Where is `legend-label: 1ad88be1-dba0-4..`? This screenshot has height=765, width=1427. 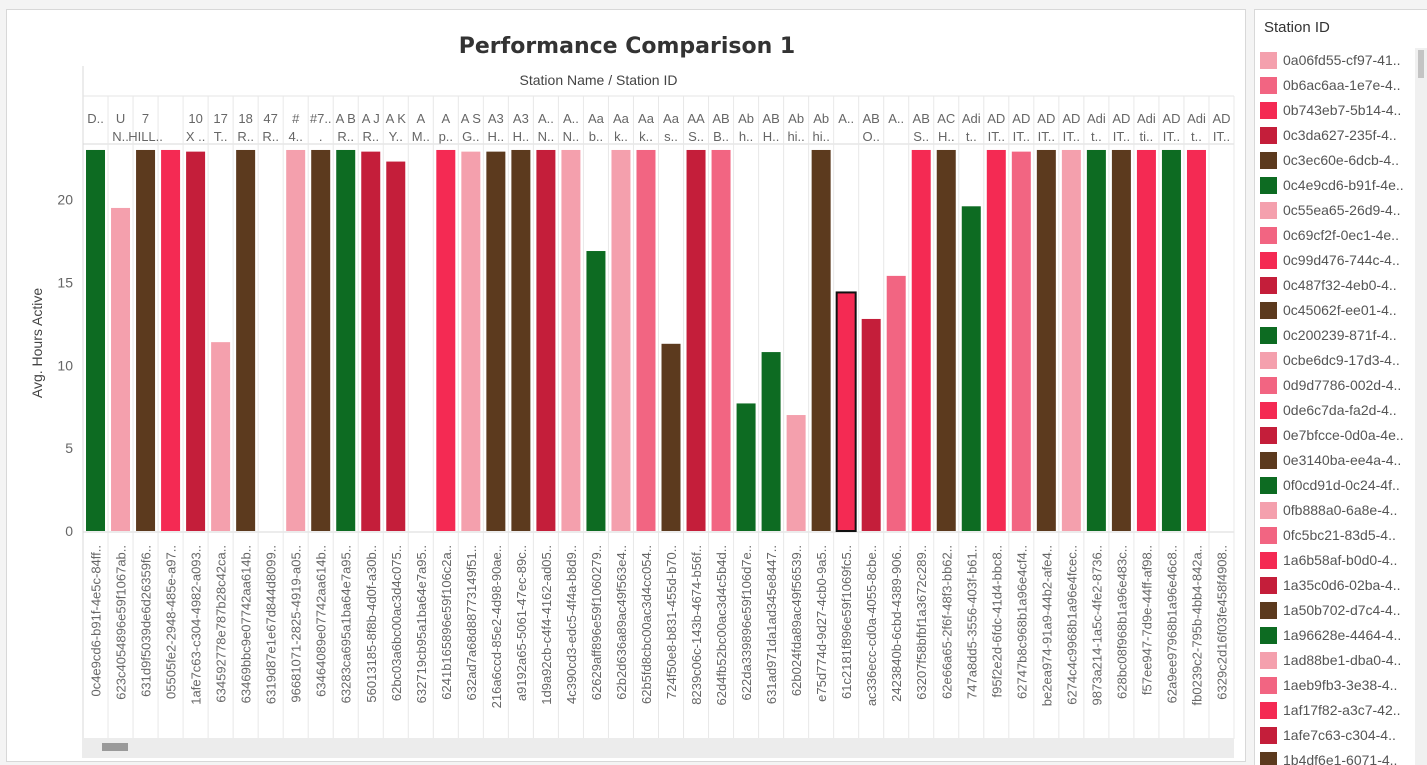 legend-label: 1ad88be1-dba0-4.. is located at coordinates (1342, 660).